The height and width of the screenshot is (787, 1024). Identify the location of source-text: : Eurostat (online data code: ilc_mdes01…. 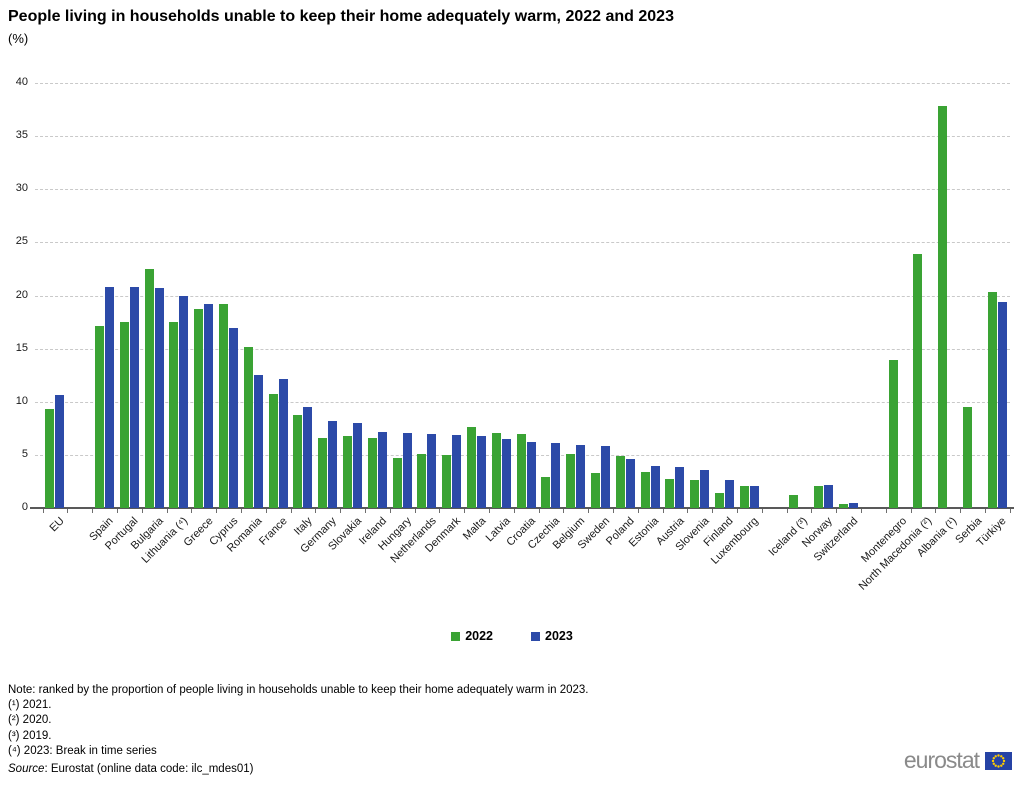
(149, 769).